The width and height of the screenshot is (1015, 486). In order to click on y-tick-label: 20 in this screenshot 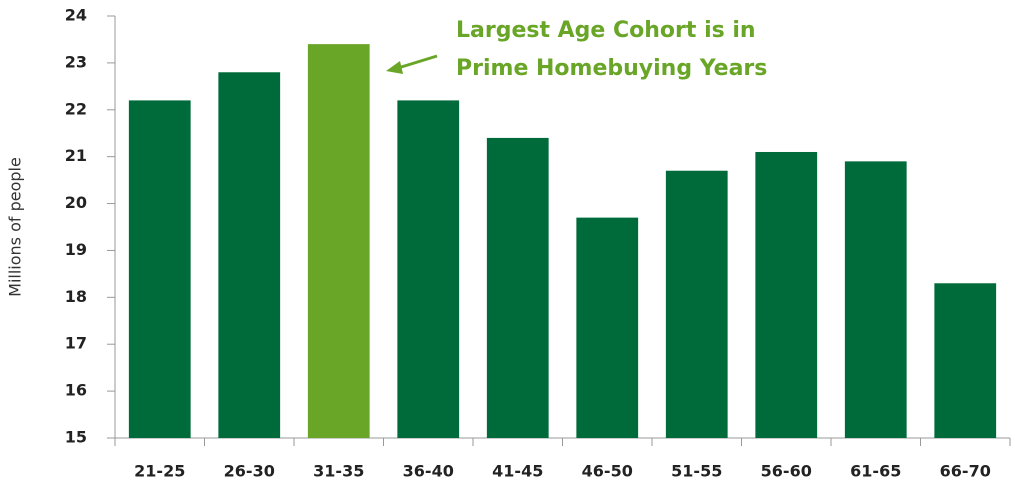, I will do `click(76, 202)`.